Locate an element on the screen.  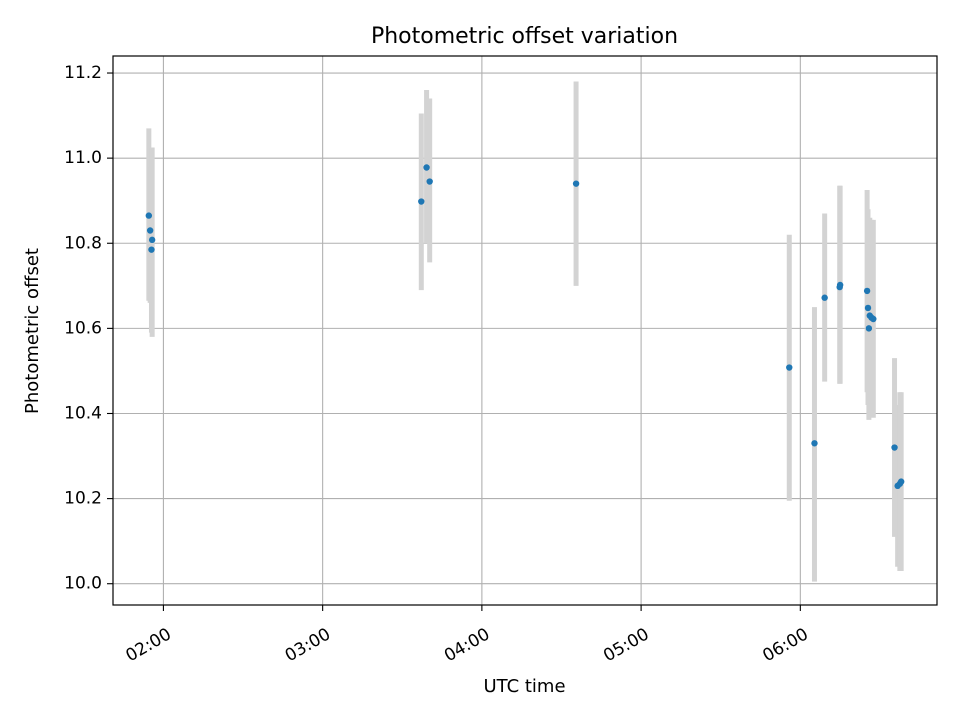
y-tick-label: 10.8 is located at coordinates (83, 243).